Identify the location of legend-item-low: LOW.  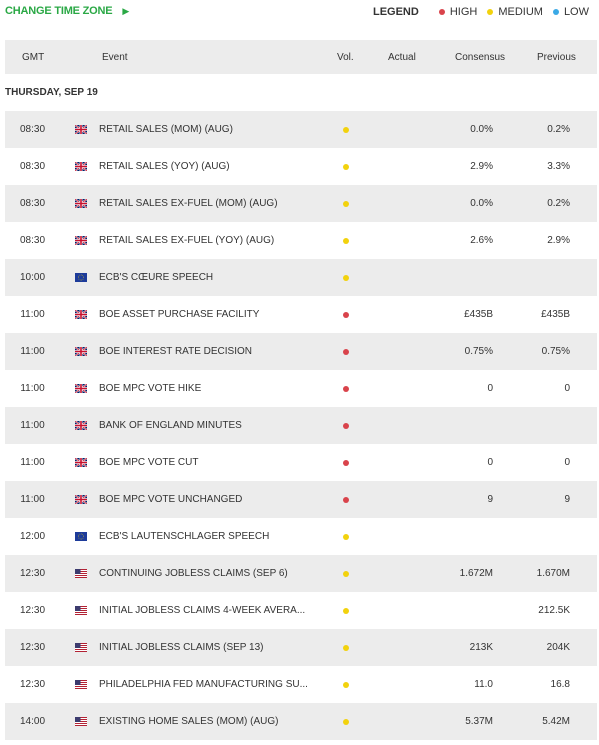
(570, 12).